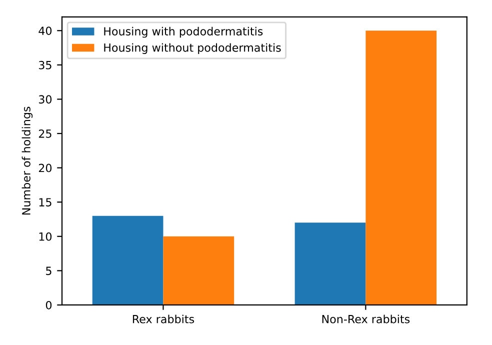 This screenshot has height=345, width=492. I want to click on y-tick-label: 5, so click(49, 271).